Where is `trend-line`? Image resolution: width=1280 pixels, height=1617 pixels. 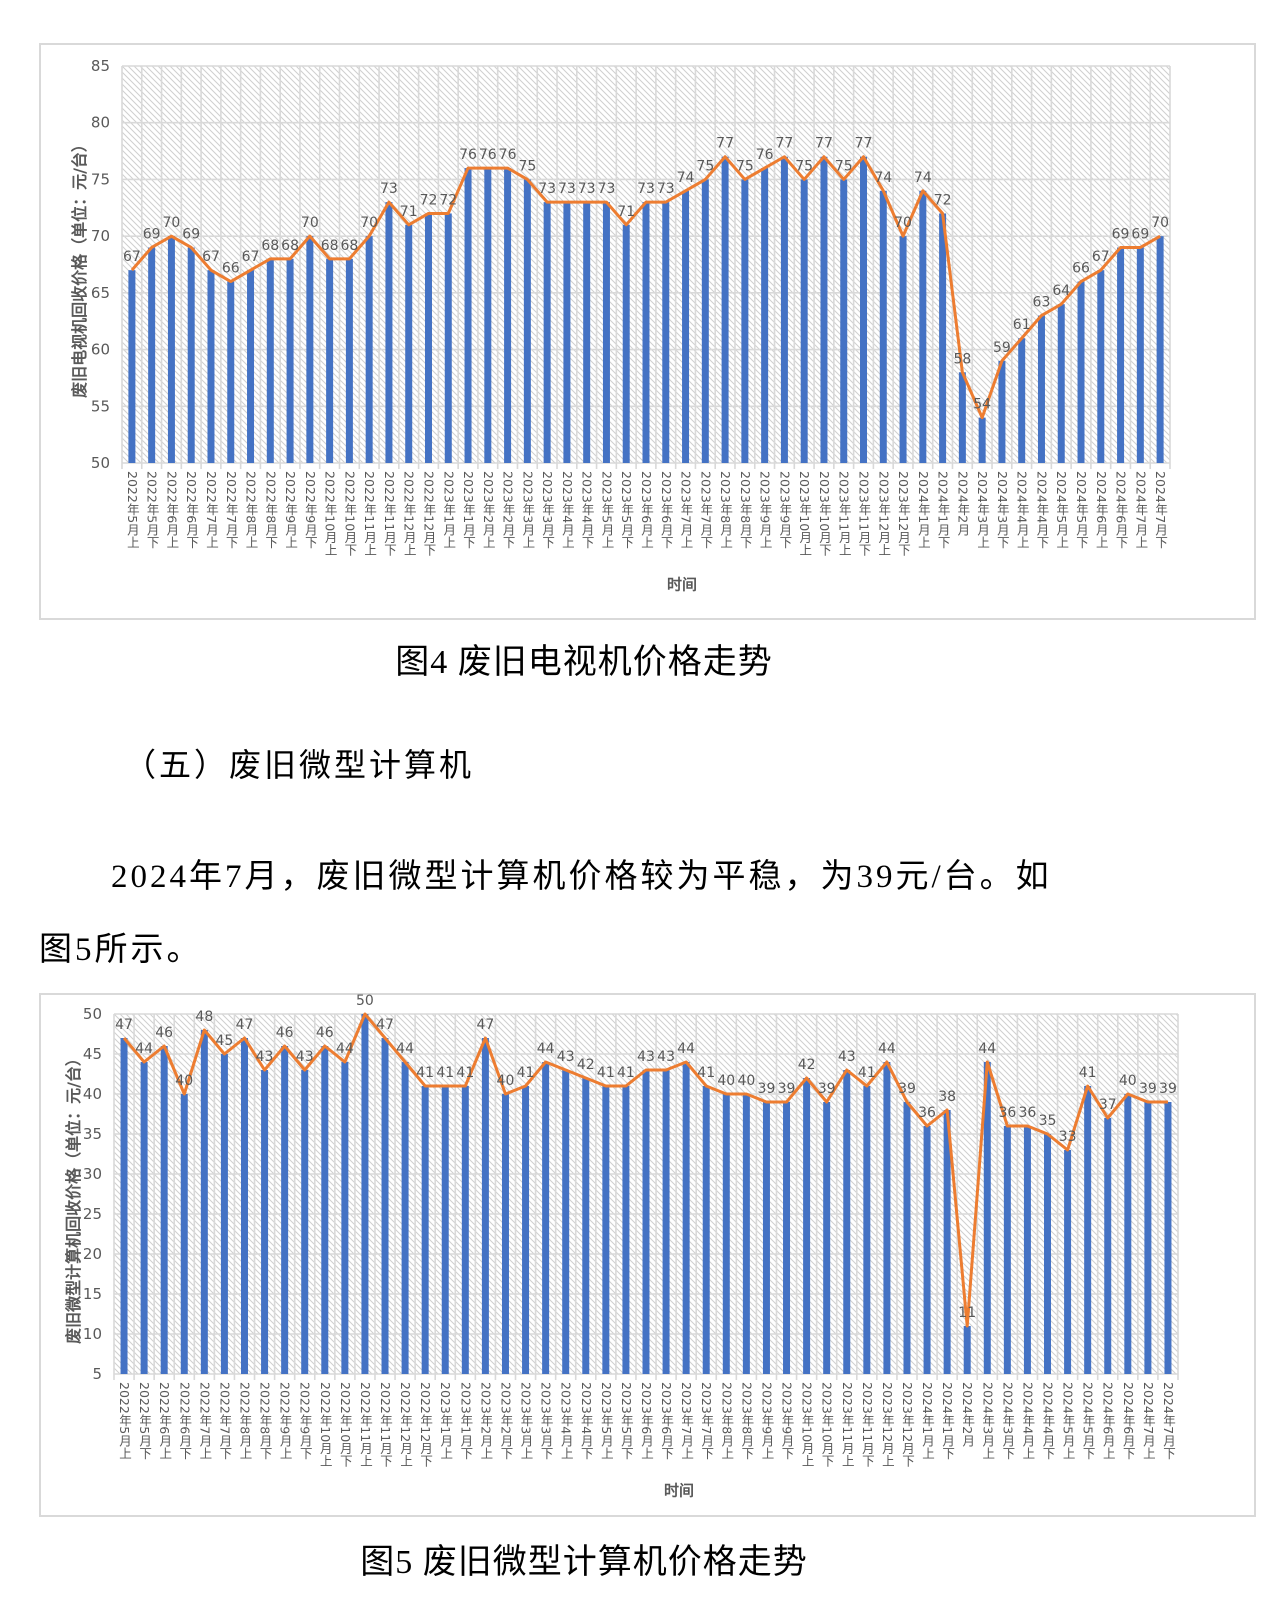 trend-line is located at coordinates (645, 287).